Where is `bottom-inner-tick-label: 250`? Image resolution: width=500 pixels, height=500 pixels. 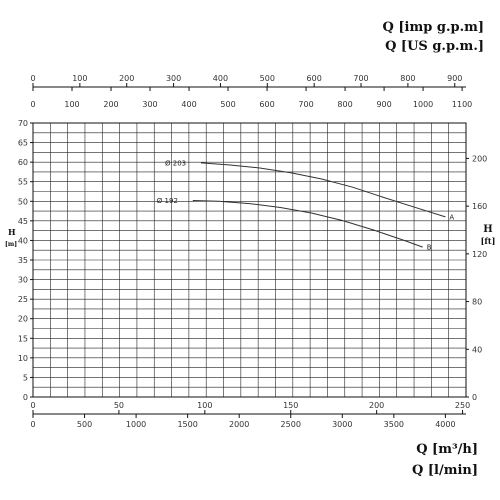 bottom-inner-tick-label: 250 is located at coordinates (462, 405).